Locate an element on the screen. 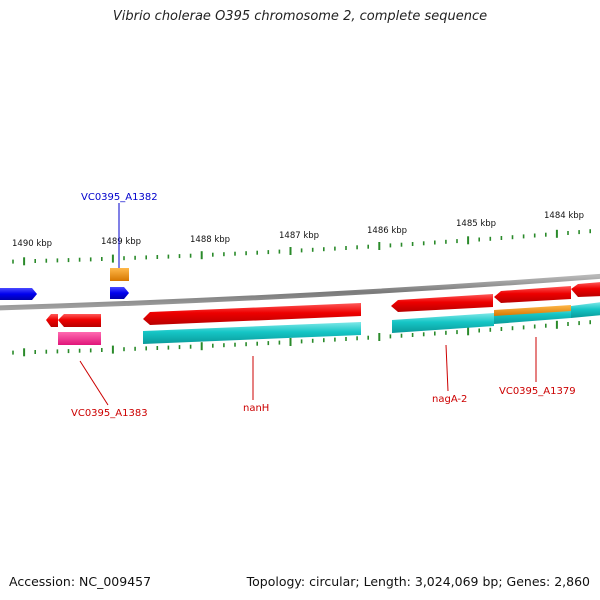  gene-feature is located at coordinates (585, 310).